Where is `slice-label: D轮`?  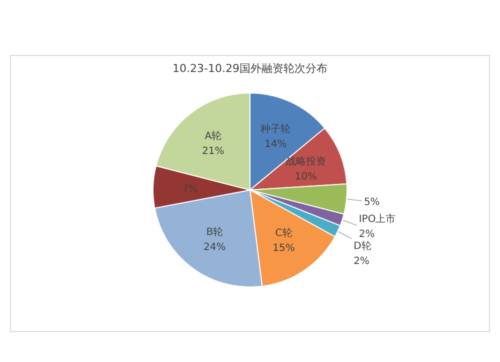 slice-label: D轮 is located at coordinates (363, 246).